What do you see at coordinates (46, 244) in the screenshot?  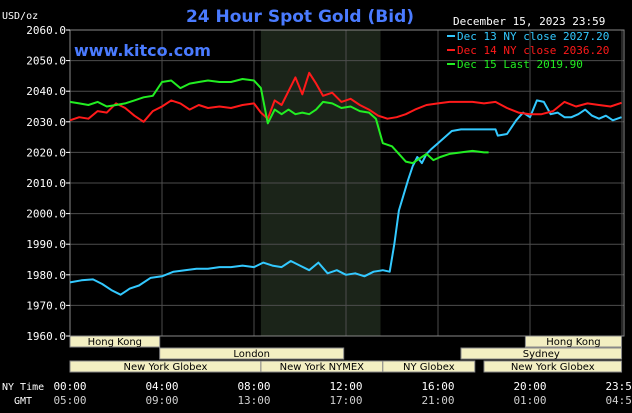 I see `y-tick-label: 1990.0` at bounding box center [46, 244].